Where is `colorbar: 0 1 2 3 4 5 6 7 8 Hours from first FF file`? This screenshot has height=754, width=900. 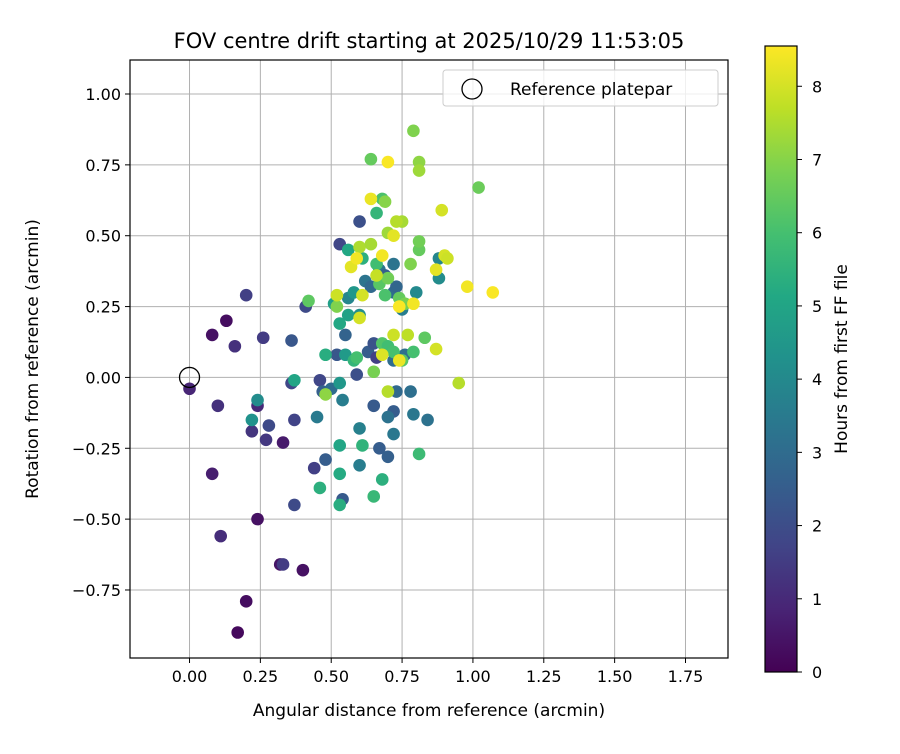
colorbar: 0 1 2 3 4 5 6 7 8 Hours from first FF file is located at coordinates (808, 363).